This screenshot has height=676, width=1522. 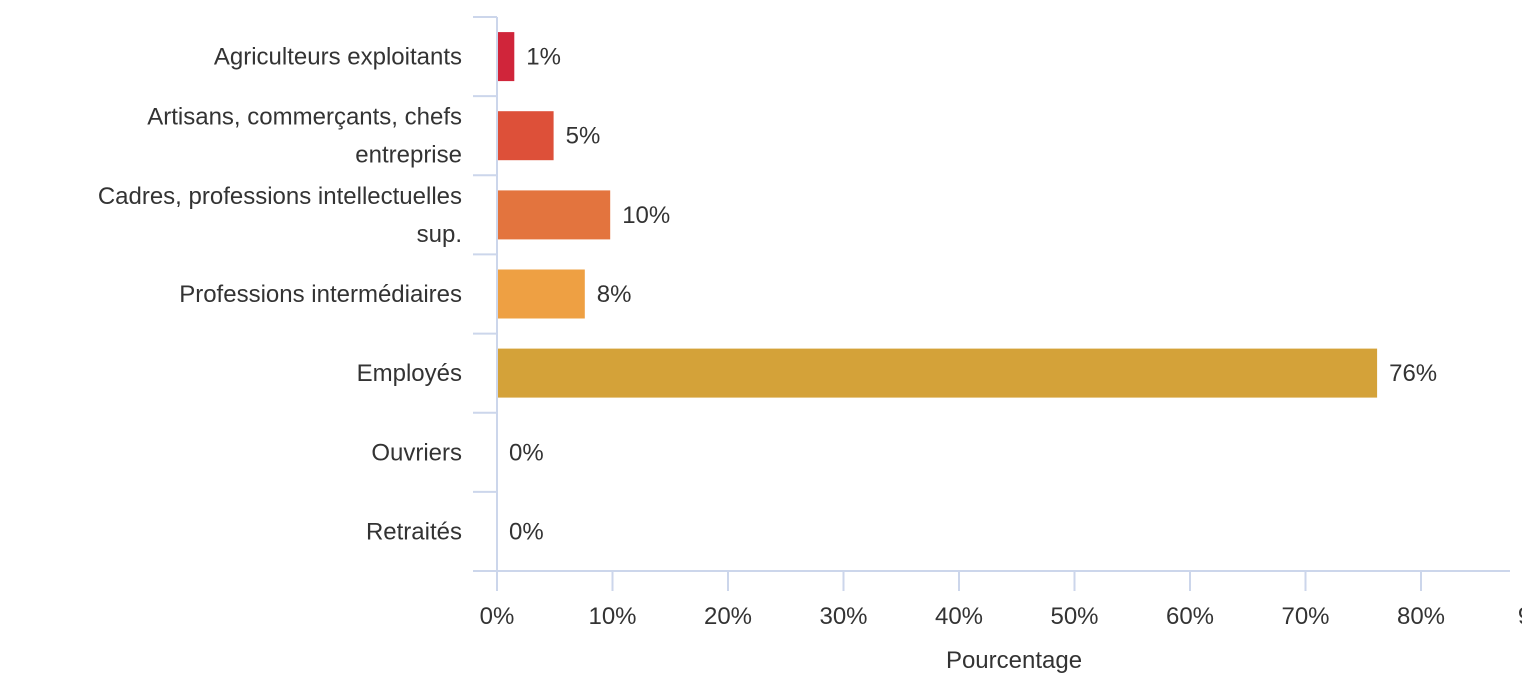 I want to click on category-label: entreprise, so click(x=408, y=155).